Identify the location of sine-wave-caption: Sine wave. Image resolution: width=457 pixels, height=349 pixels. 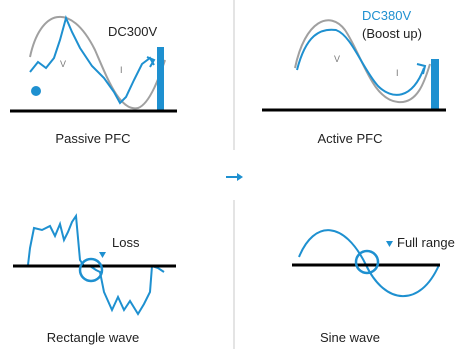
(350, 337).